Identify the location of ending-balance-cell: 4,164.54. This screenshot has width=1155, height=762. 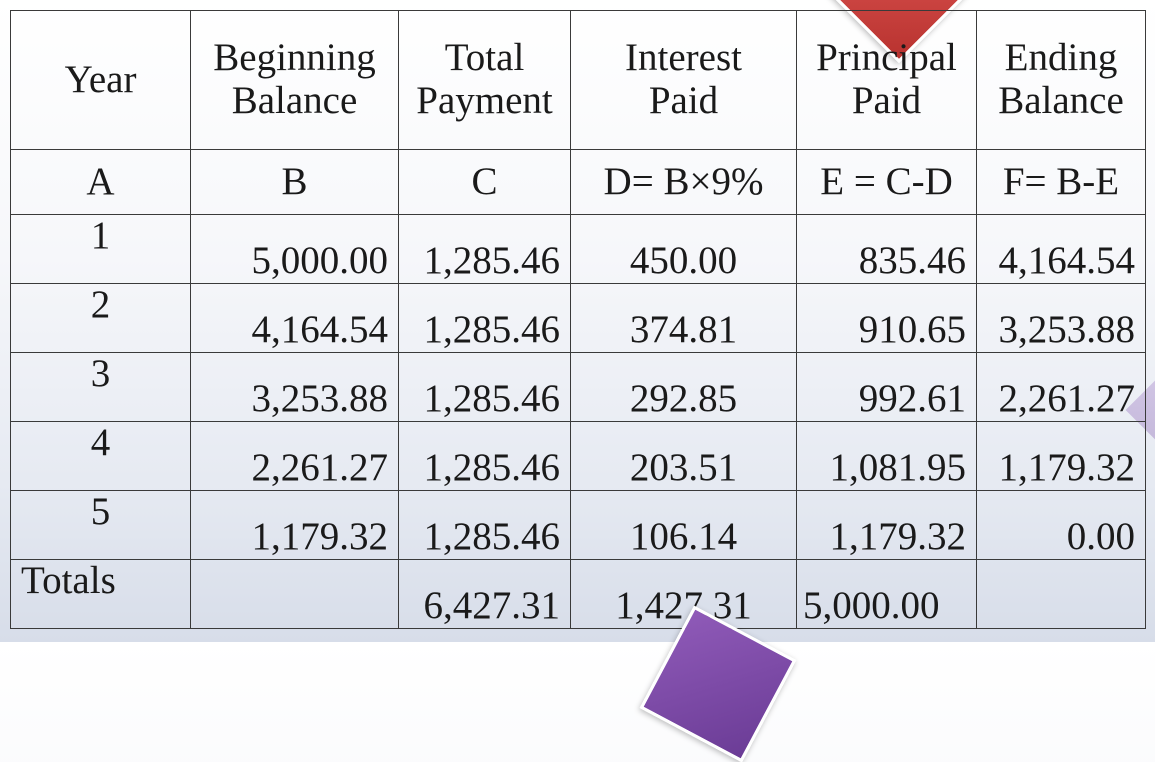
(1061, 249).